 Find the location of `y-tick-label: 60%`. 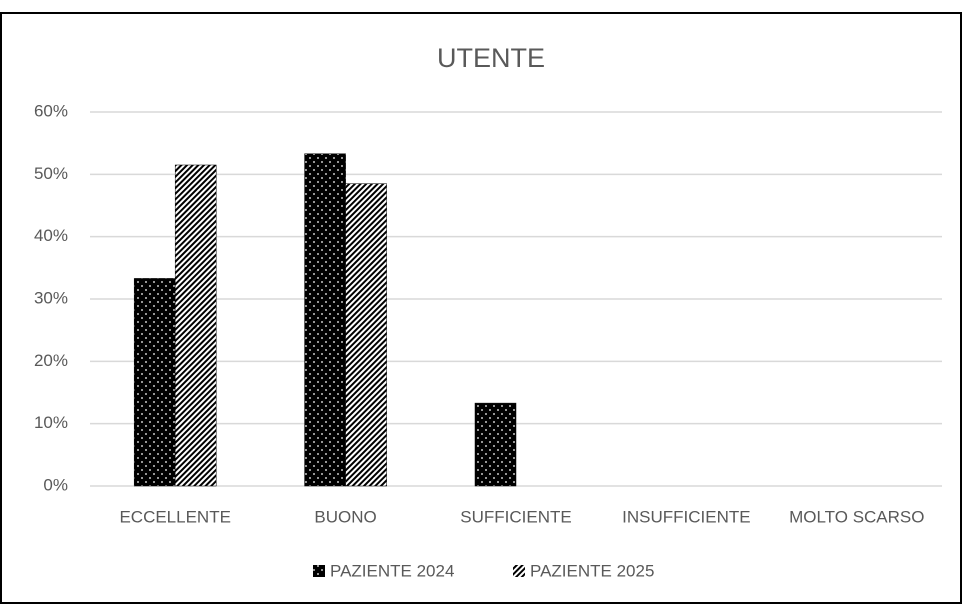

y-tick-label: 60% is located at coordinates (51, 110).